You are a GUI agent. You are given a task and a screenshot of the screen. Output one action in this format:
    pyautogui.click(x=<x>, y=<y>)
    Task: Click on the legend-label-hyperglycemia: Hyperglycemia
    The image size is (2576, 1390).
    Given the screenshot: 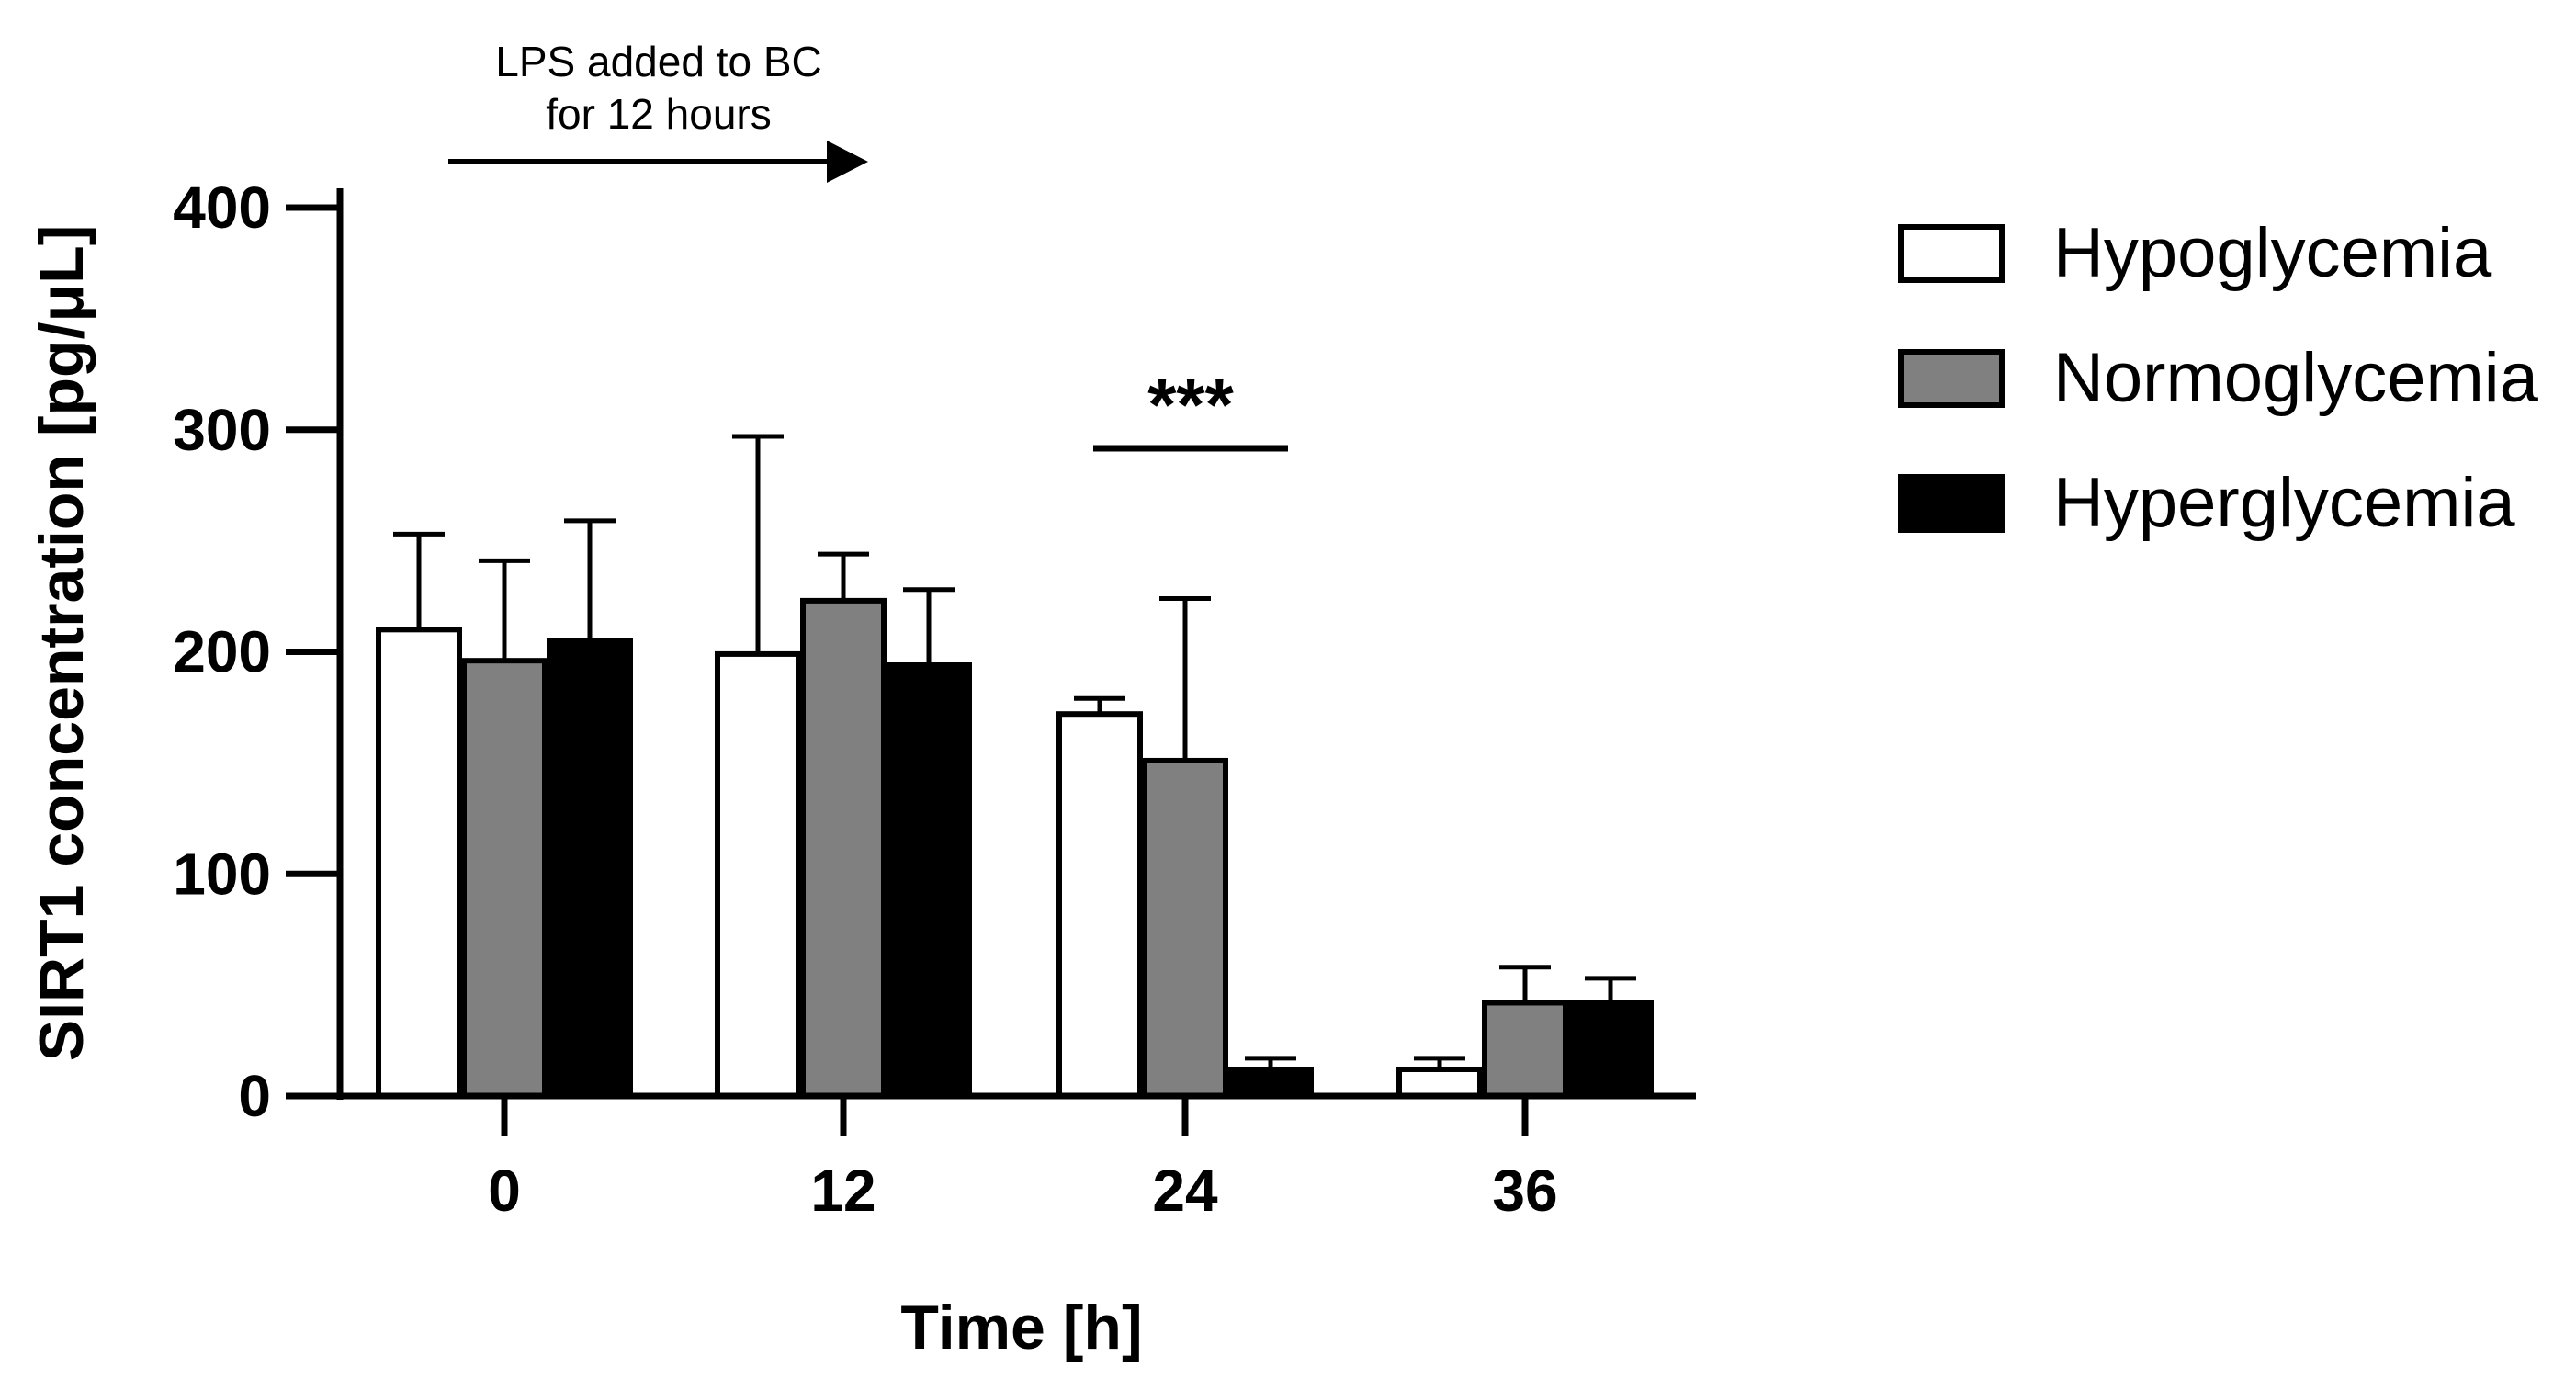 What is the action you would take?
    pyautogui.click(x=2284, y=503)
    